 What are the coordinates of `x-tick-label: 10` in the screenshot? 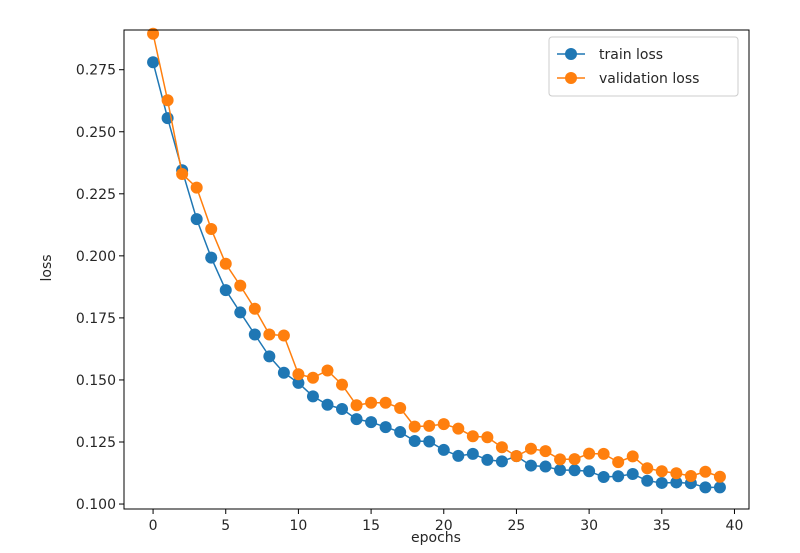 It's located at (299, 526).